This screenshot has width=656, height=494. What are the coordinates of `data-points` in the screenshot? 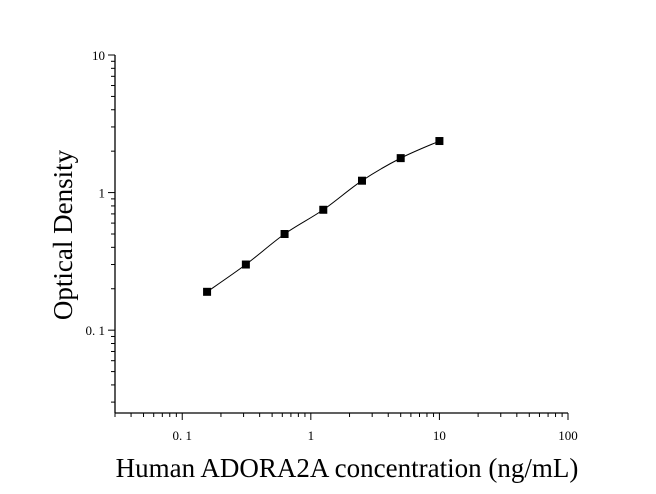 It's located at (323, 216).